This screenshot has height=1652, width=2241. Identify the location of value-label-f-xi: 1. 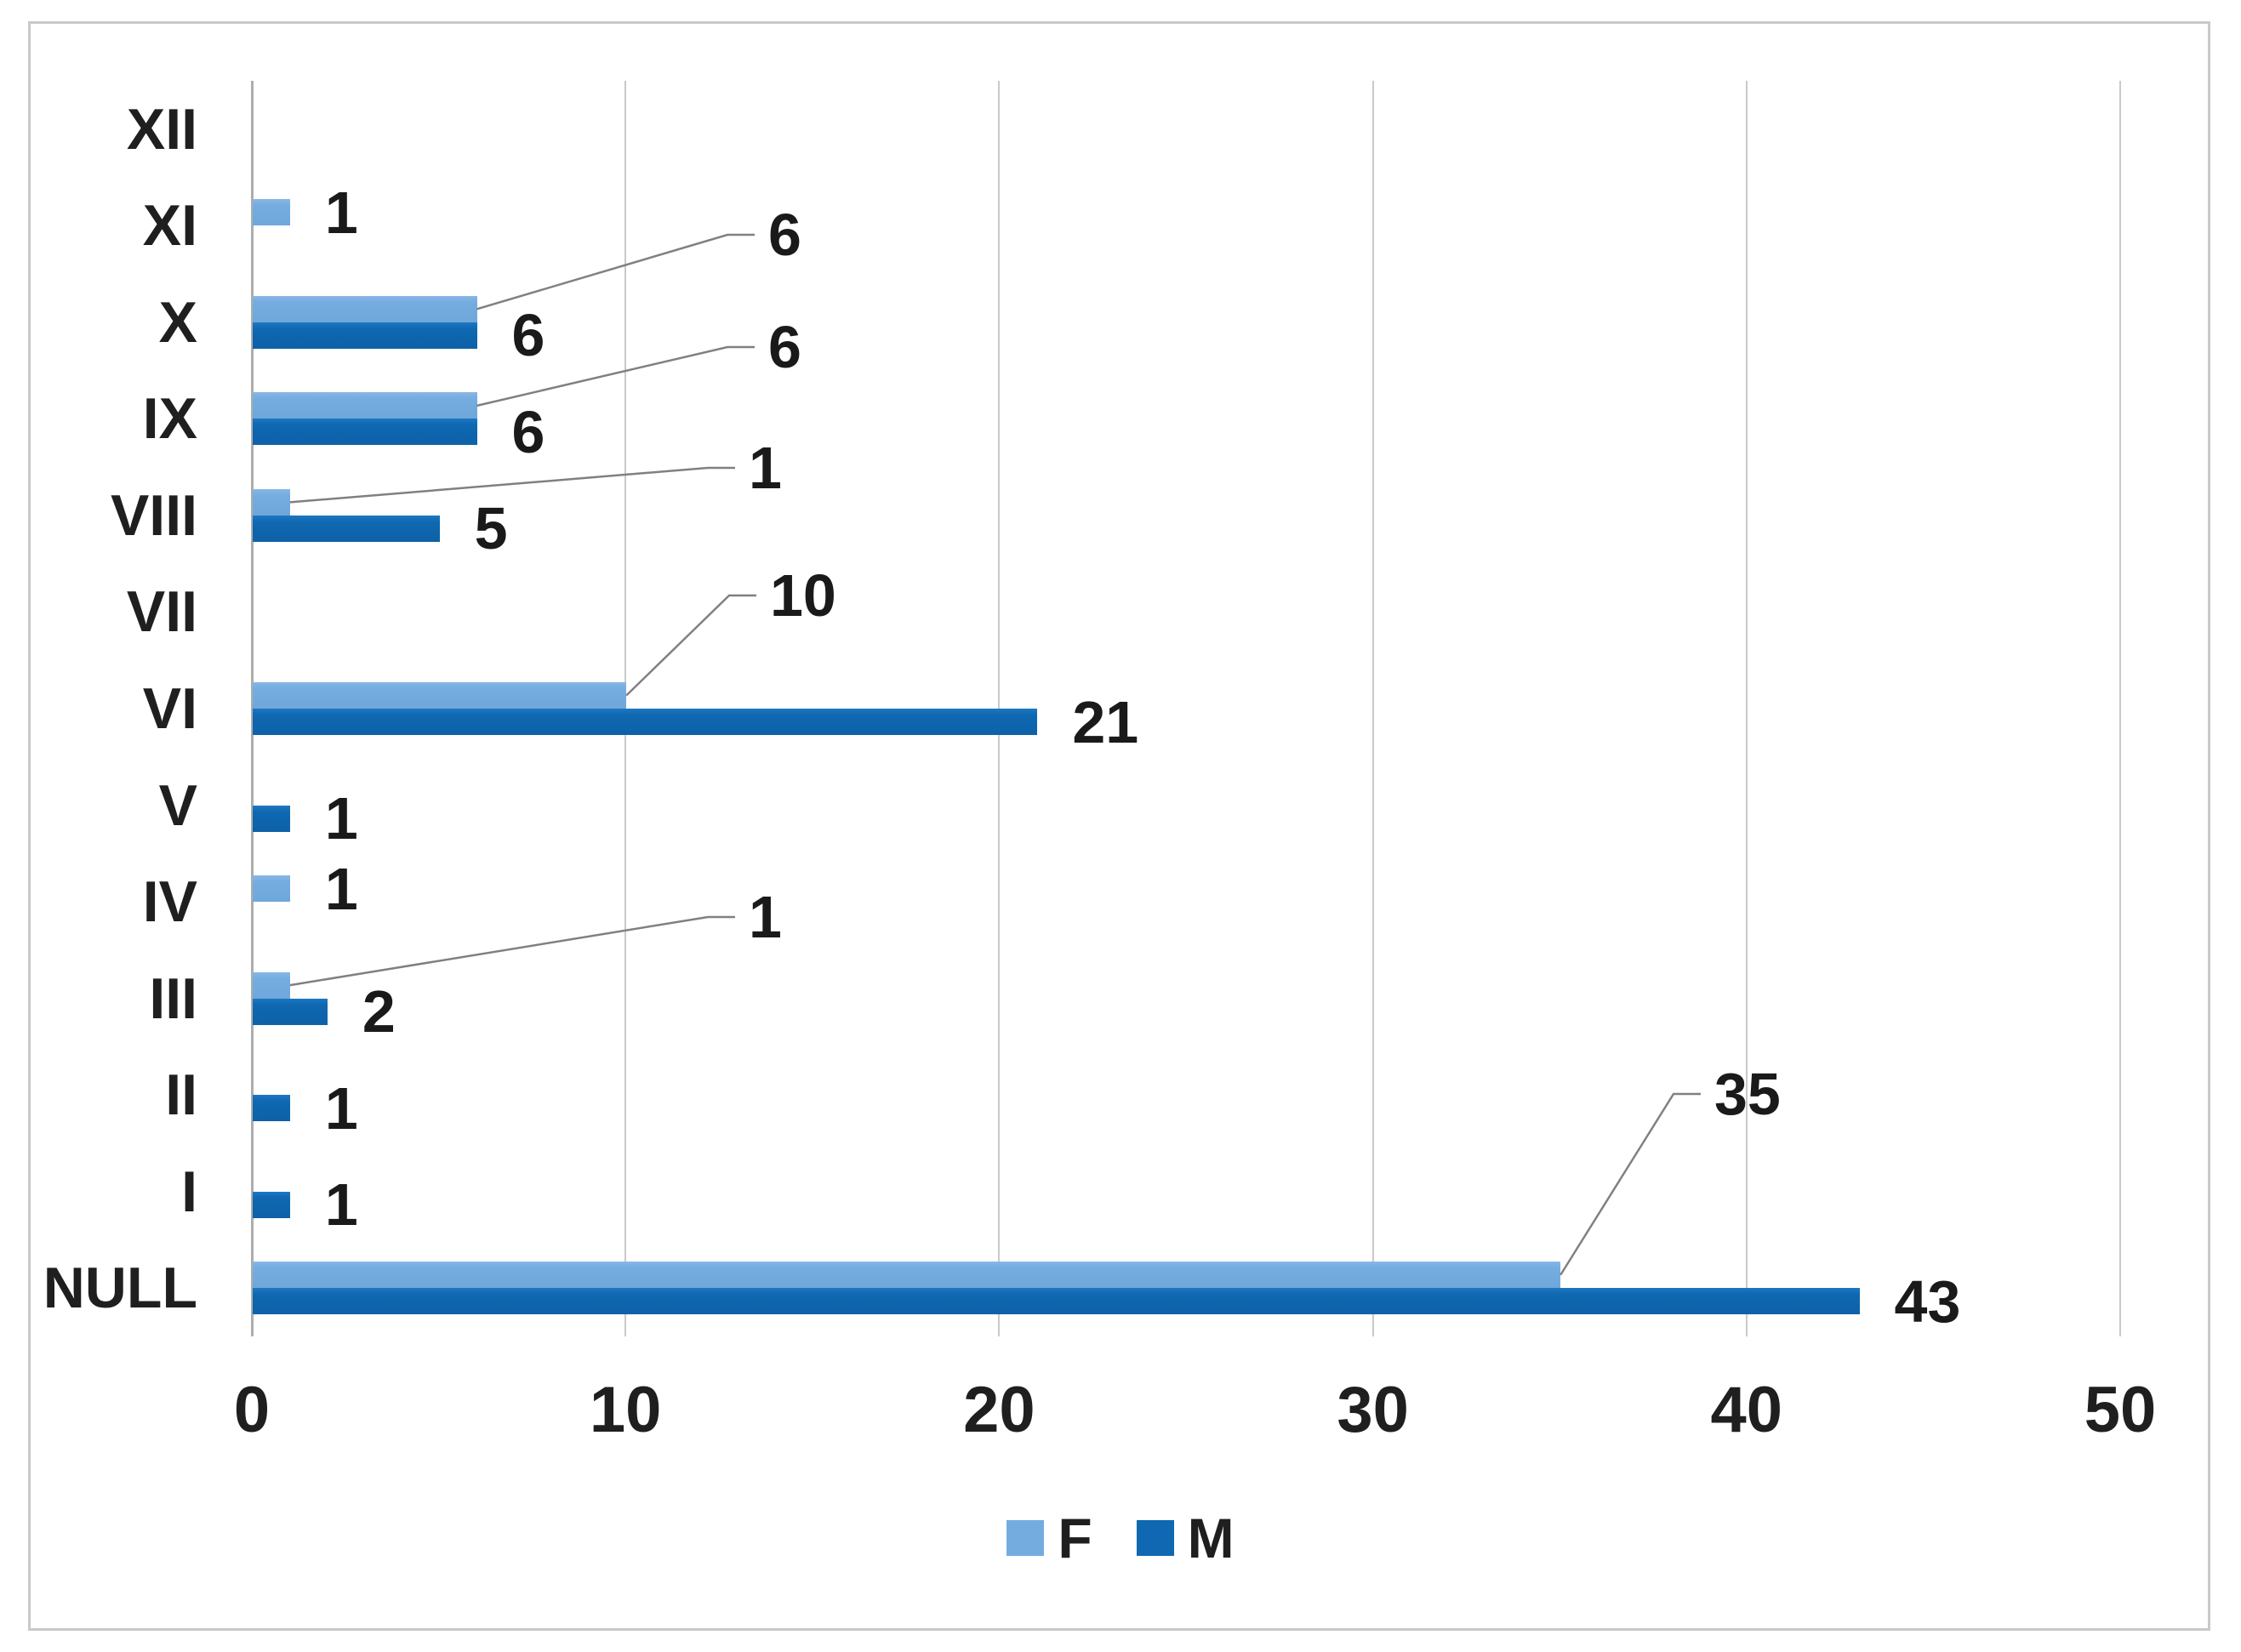
(341, 212).